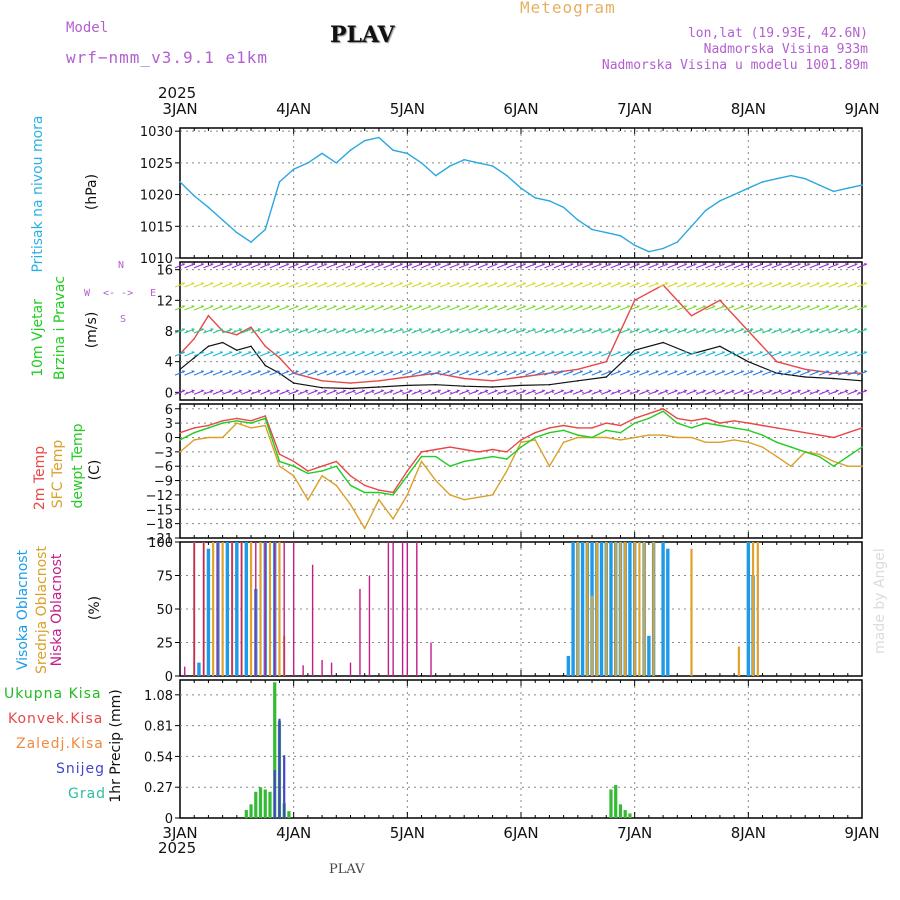 The width and height of the screenshot is (900, 900). What do you see at coordinates (164, 577) in the screenshot?
I see `y-tick-label: 75` at bounding box center [164, 577].